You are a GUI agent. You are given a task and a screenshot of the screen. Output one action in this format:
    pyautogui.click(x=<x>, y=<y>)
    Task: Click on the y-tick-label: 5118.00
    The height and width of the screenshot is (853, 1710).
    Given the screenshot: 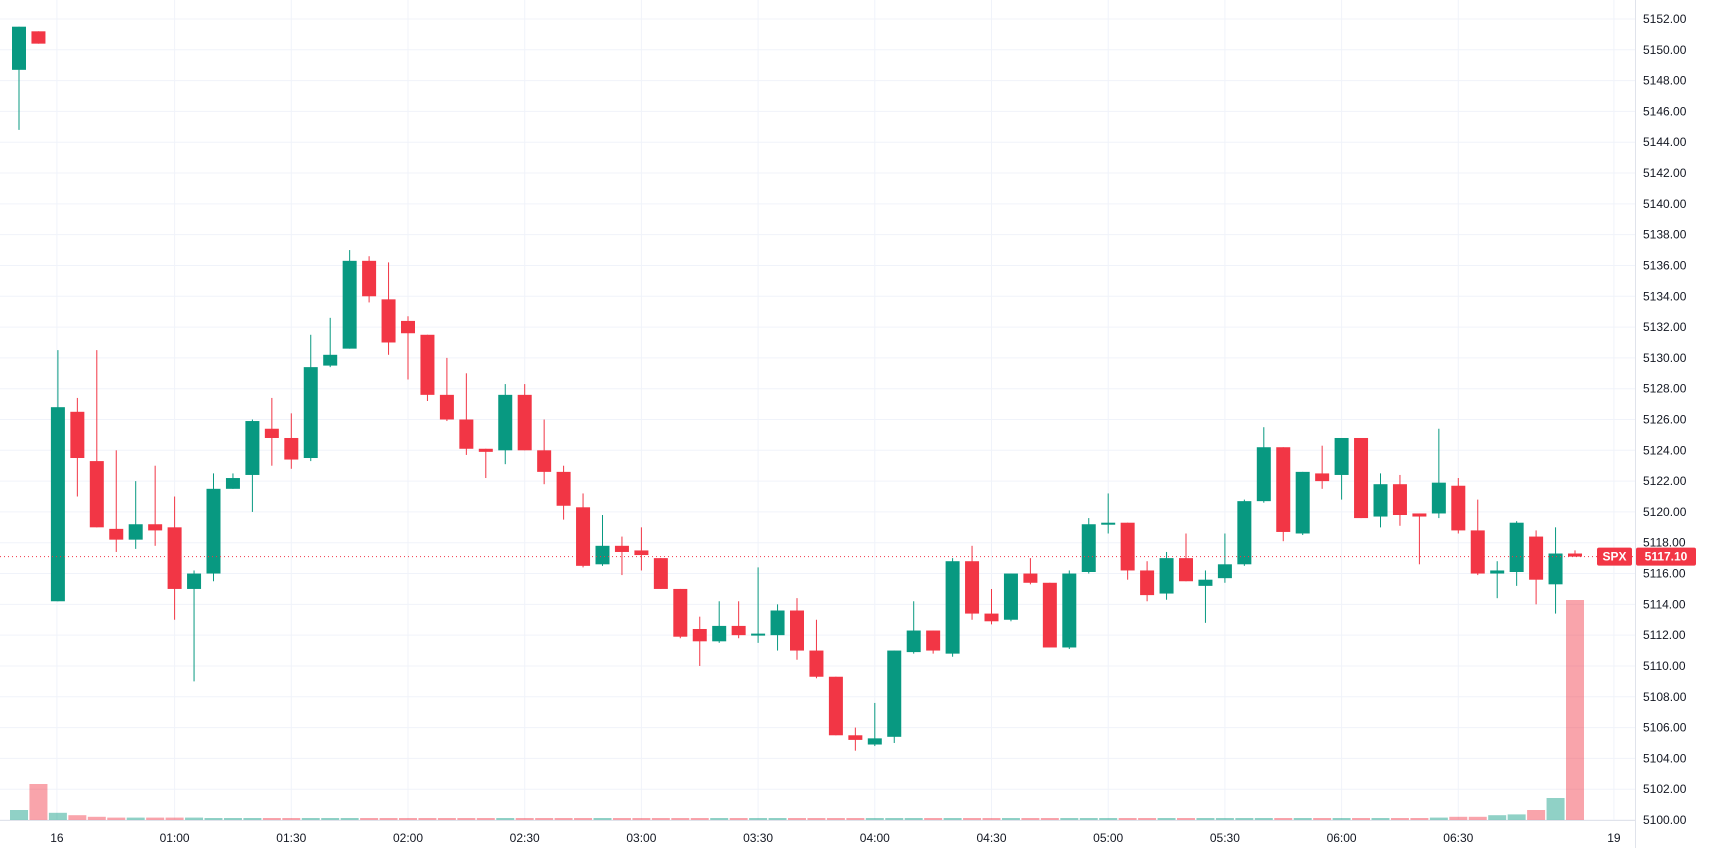 What is the action you would take?
    pyautogui.click(x=1664, y=543)
    